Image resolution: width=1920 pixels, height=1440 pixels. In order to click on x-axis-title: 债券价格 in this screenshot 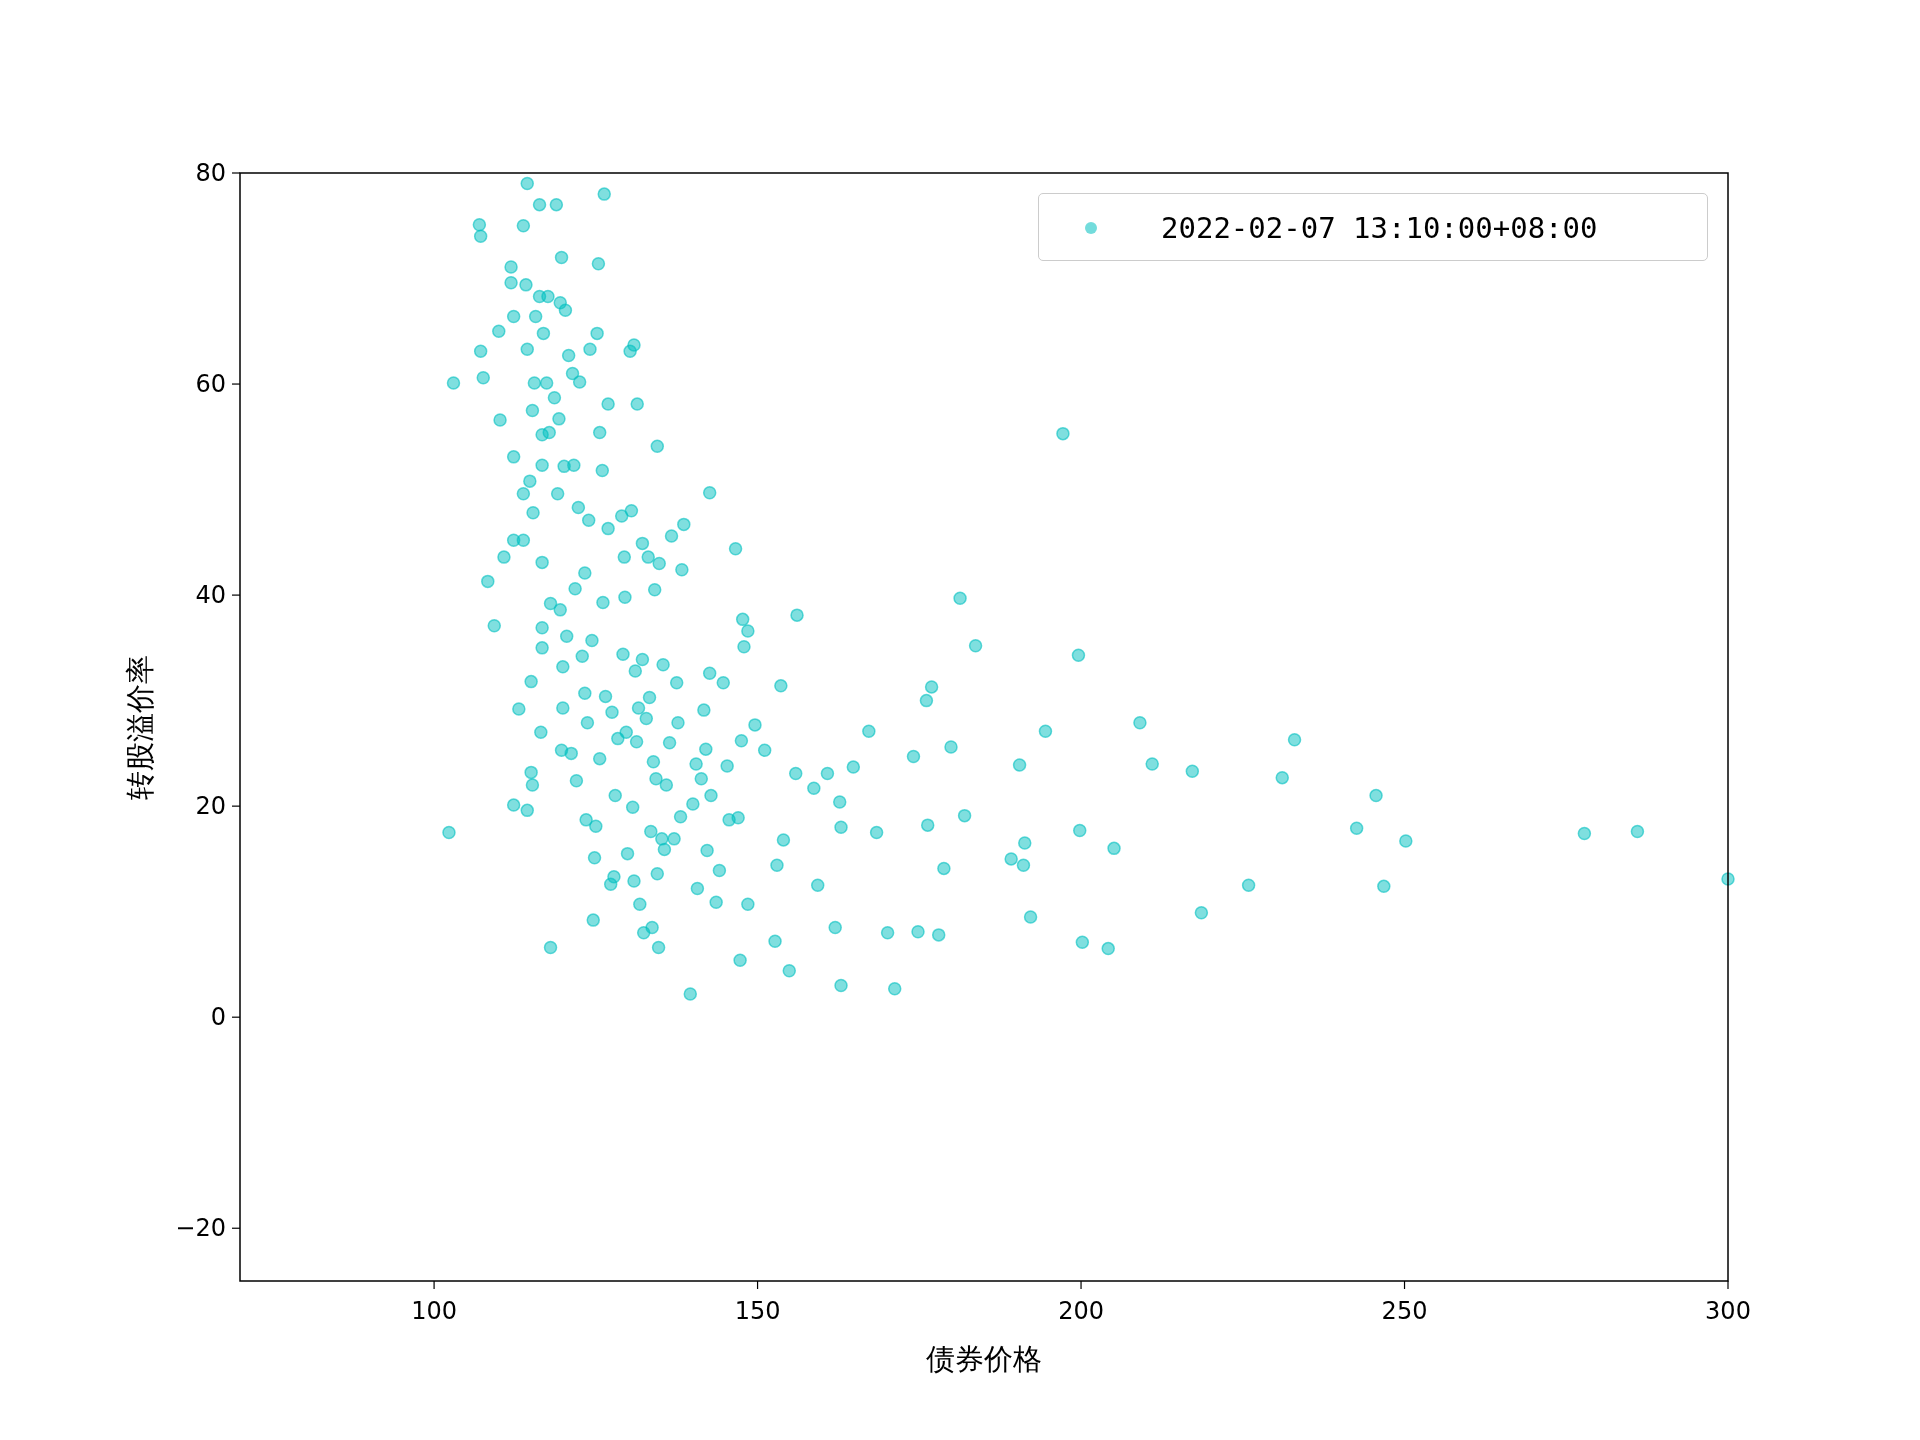, I will do `click(984, 1359)`.